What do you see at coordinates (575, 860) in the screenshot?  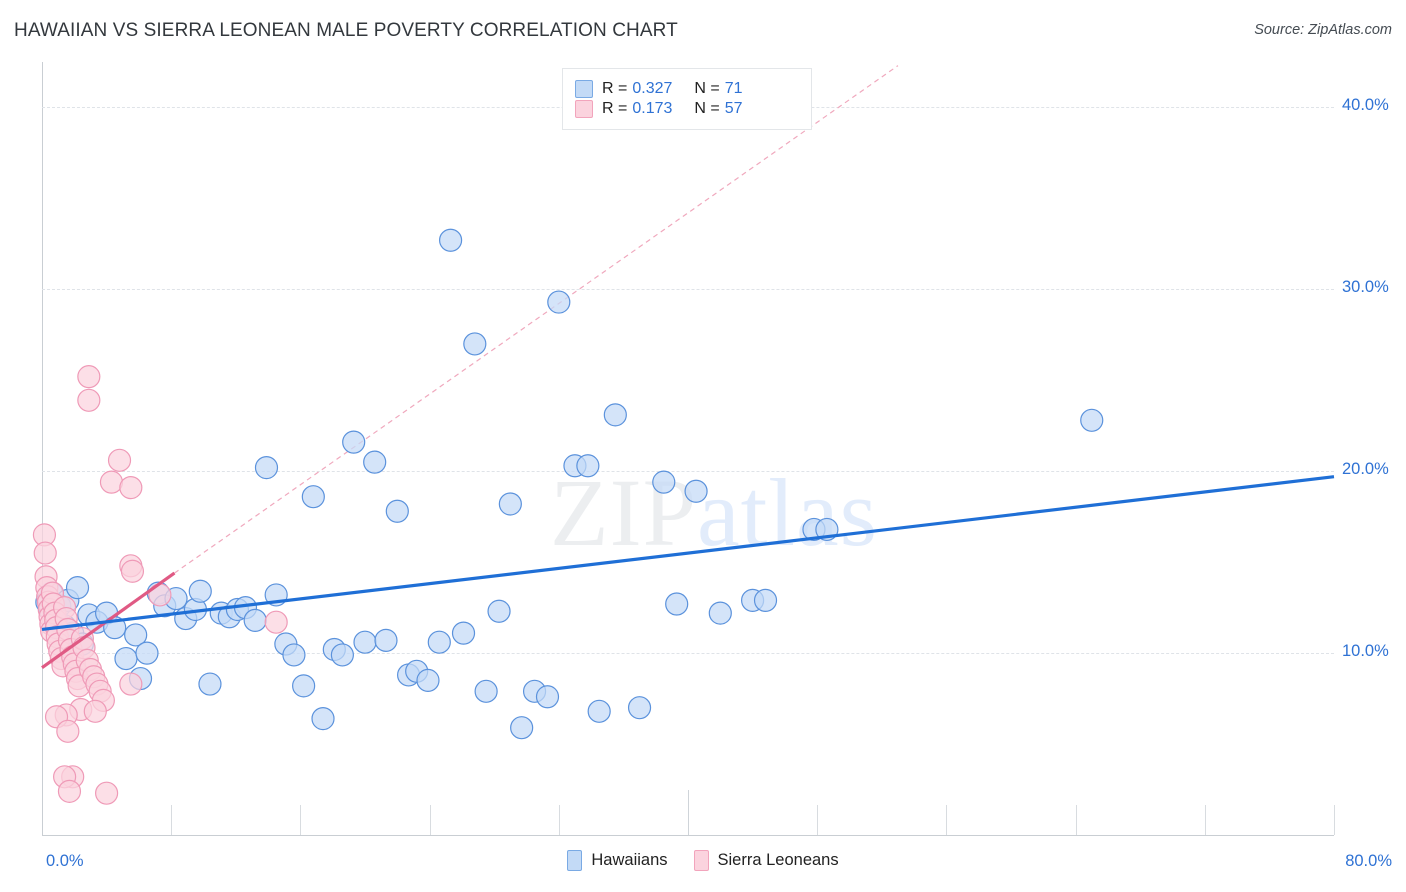 I see `series-swatch-hawaiians` at bounding box center [575, 860].